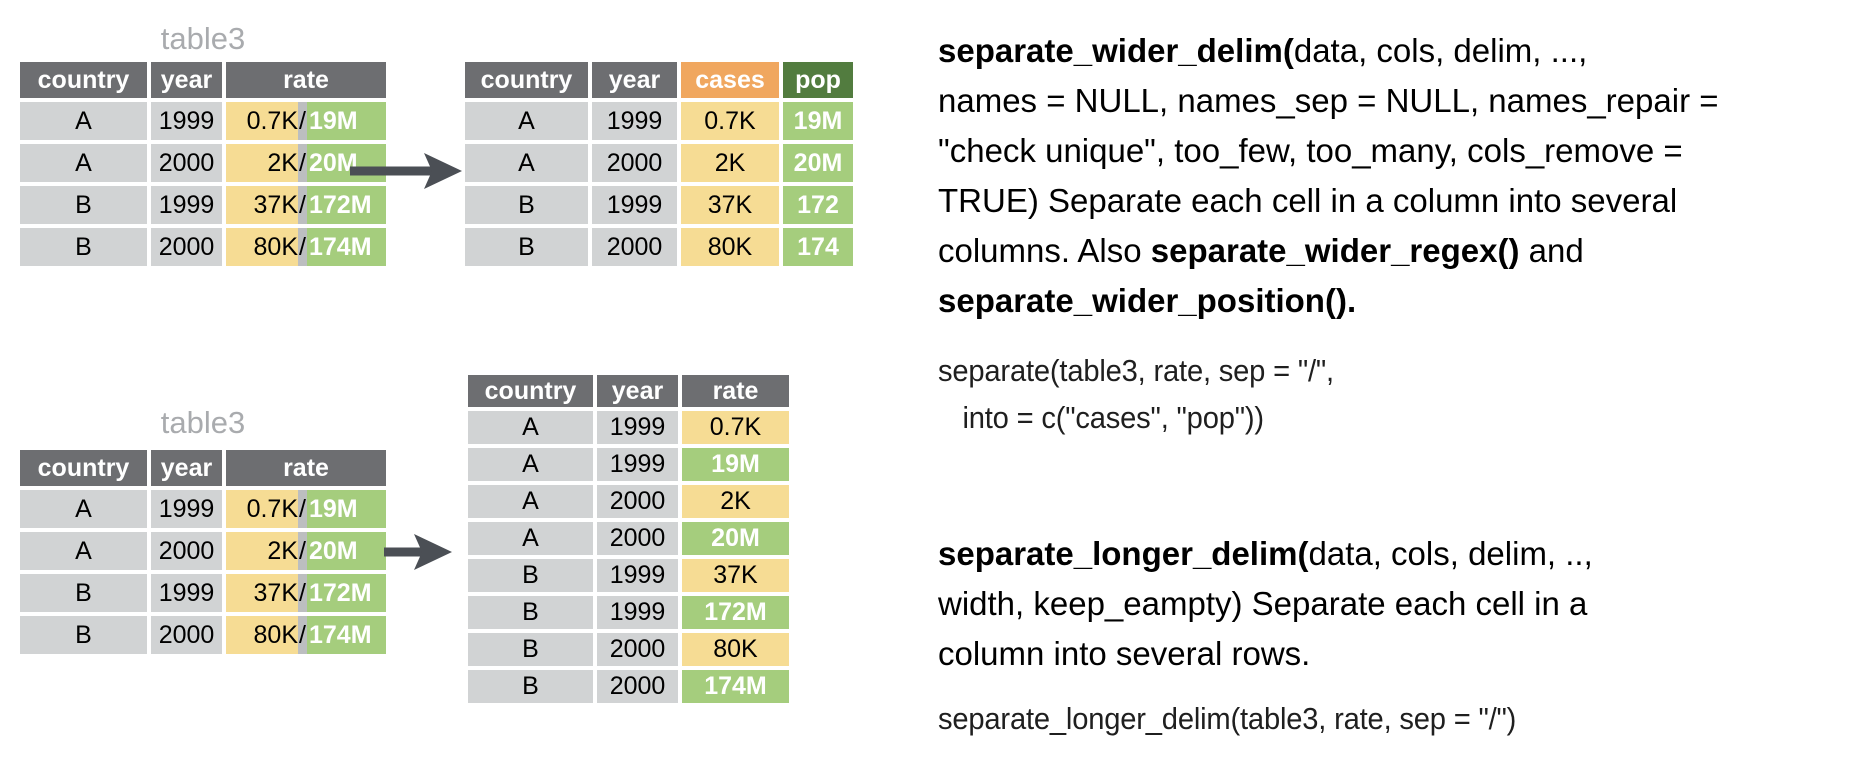  Describe the element at coordinates (346, 551) in the screenshot. I see `rate-pop-part: 20M` at that location.